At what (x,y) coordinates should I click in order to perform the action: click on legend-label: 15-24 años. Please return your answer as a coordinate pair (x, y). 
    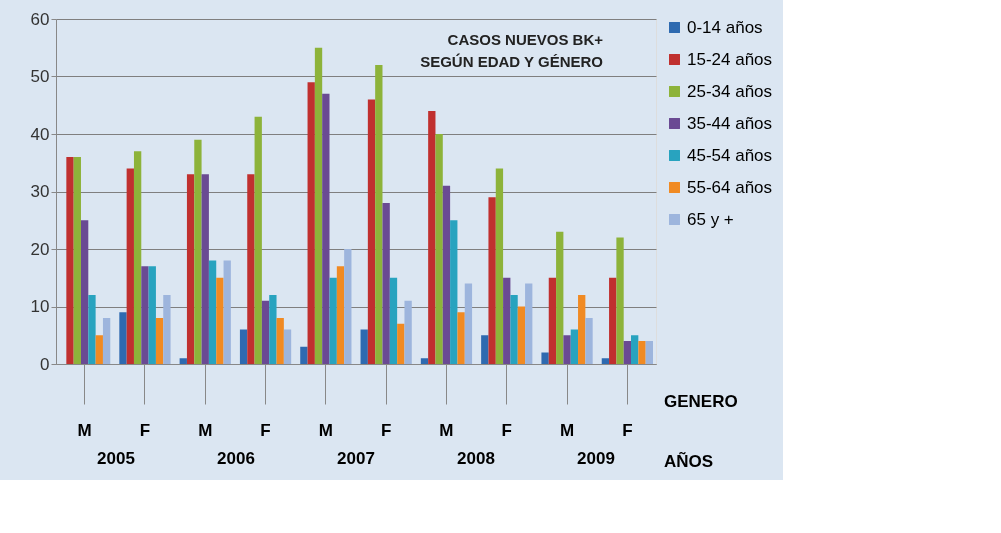
    Looking at the image, I should click on (730, 59).